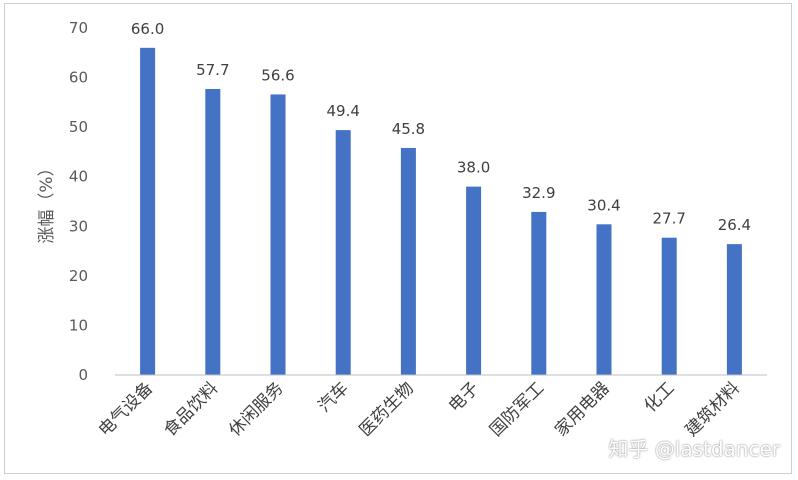  I want to click on x-tick-label: 食品饮料, so click(191, 409).